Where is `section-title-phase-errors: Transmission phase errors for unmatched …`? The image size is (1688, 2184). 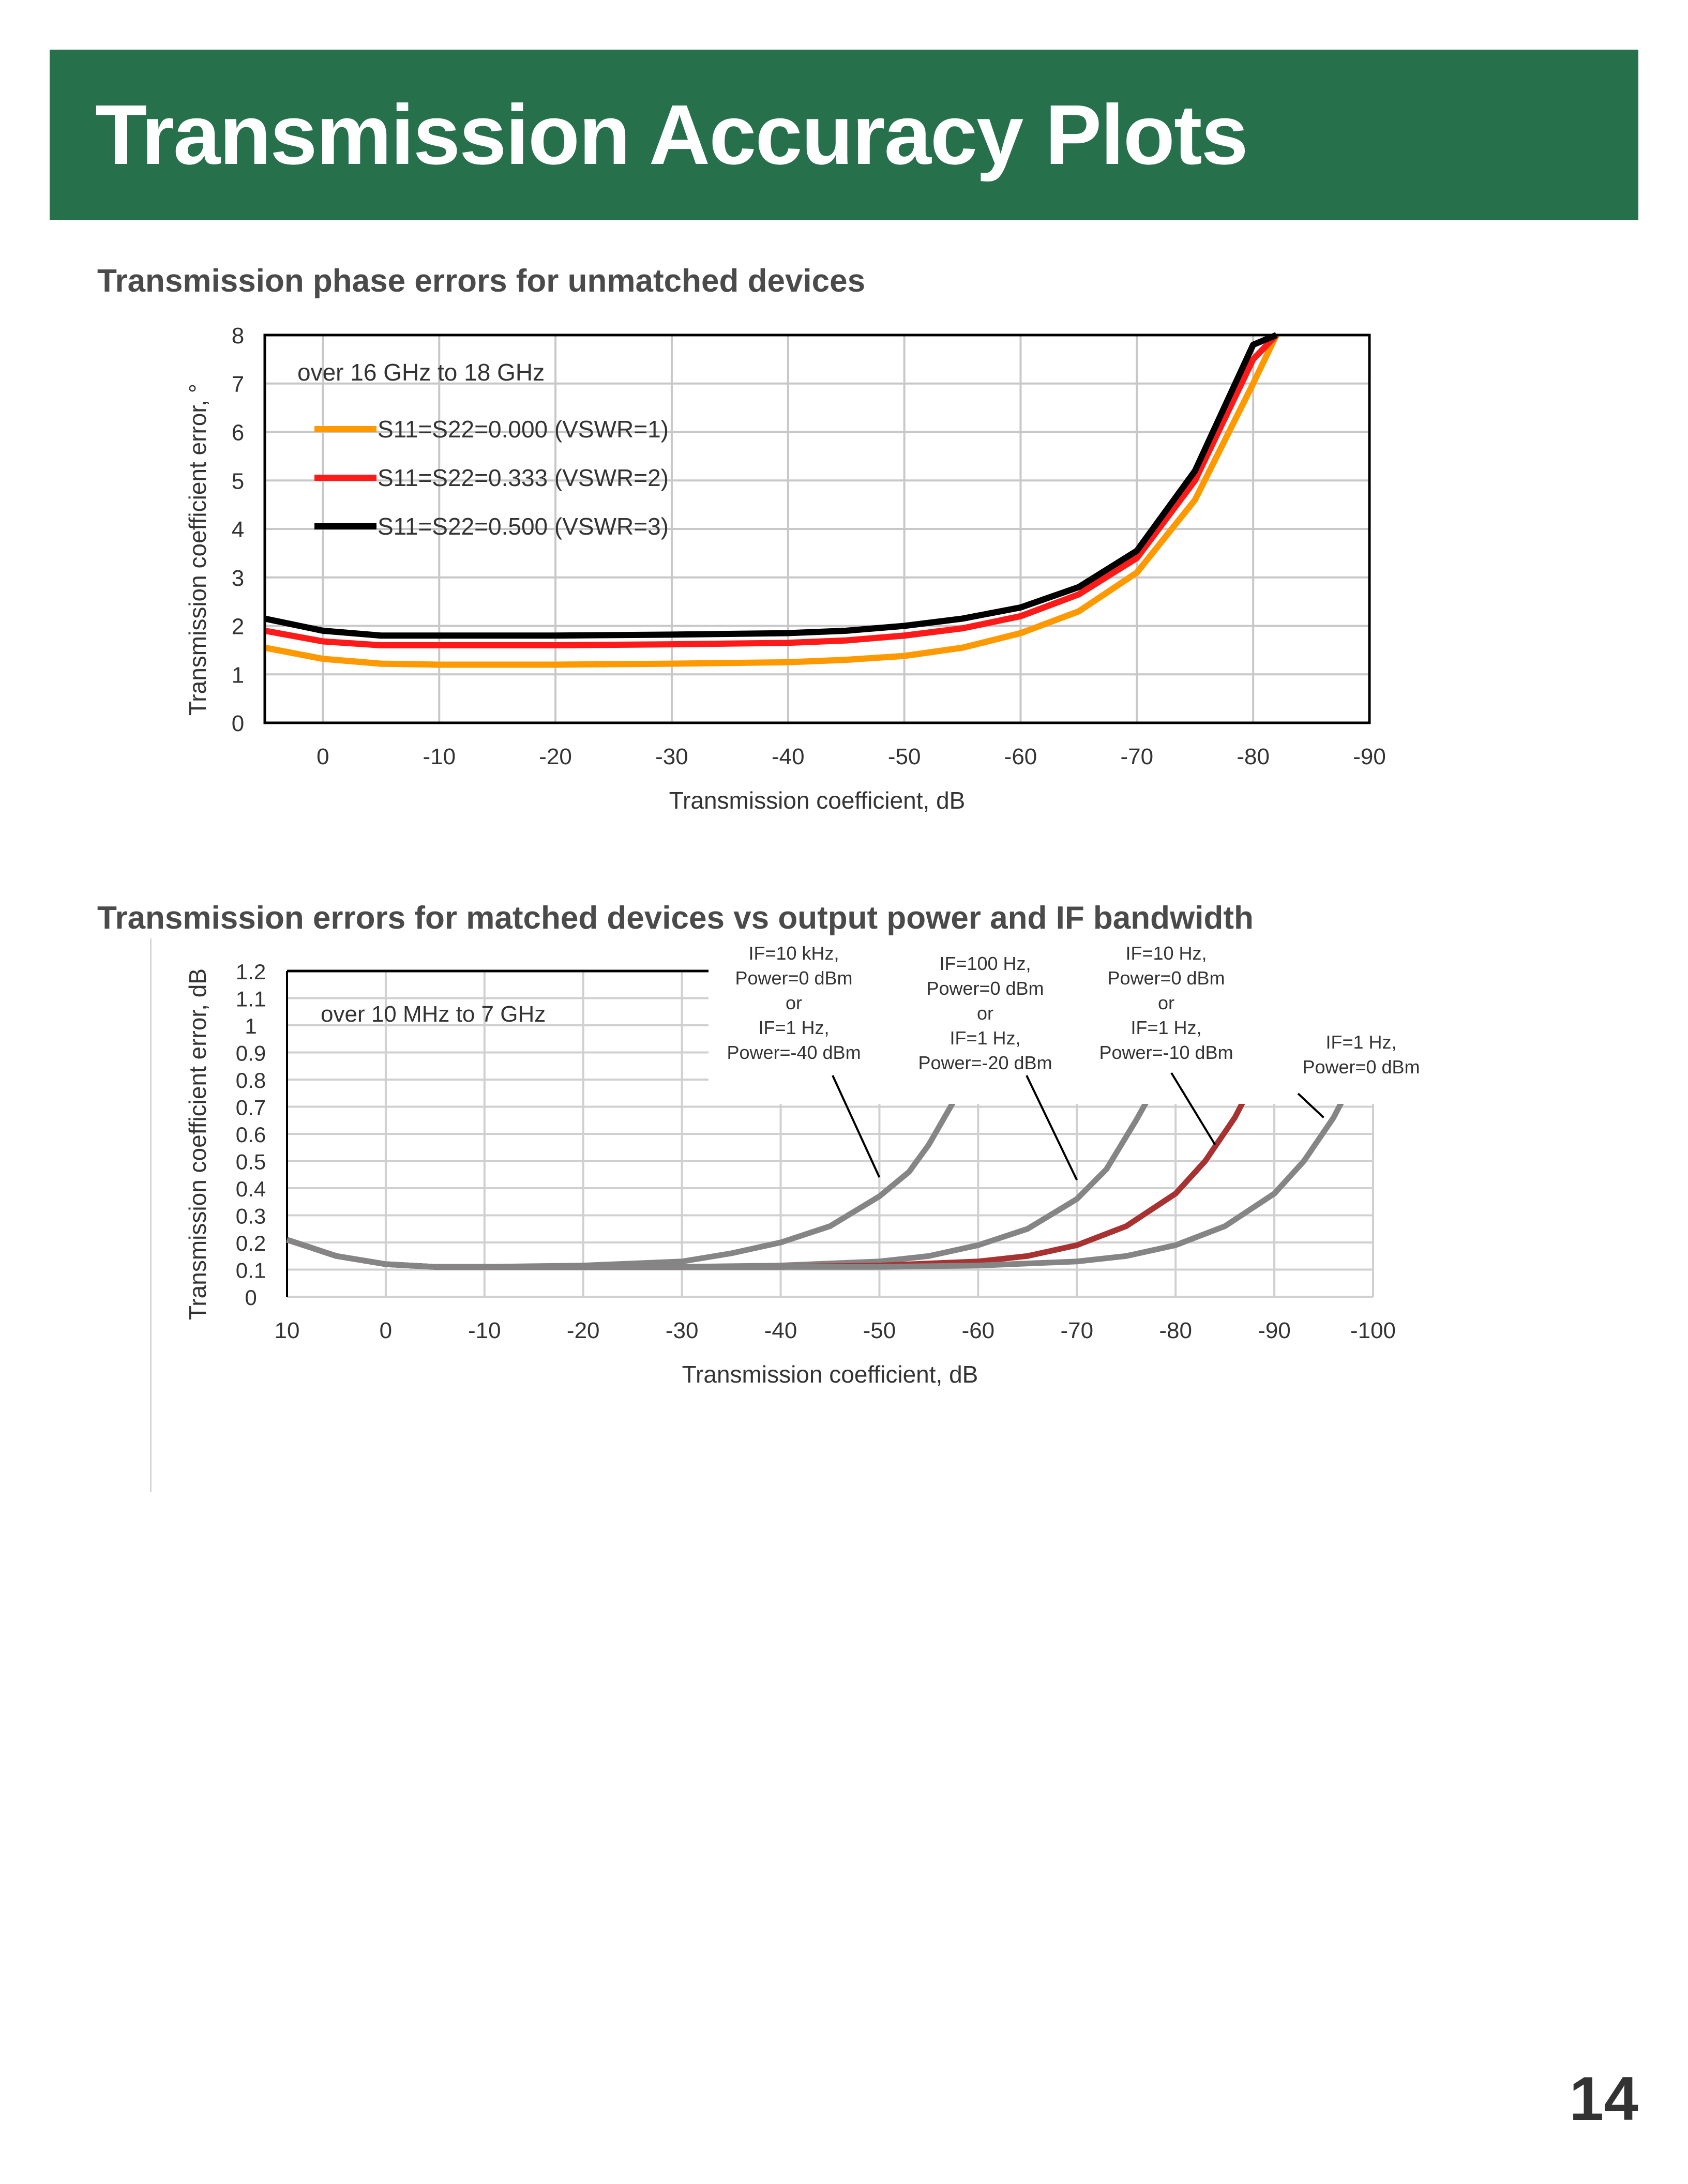 section-title-phase-errors: Transmission phase errors for unmatched … is located at coordinates (482, 281).